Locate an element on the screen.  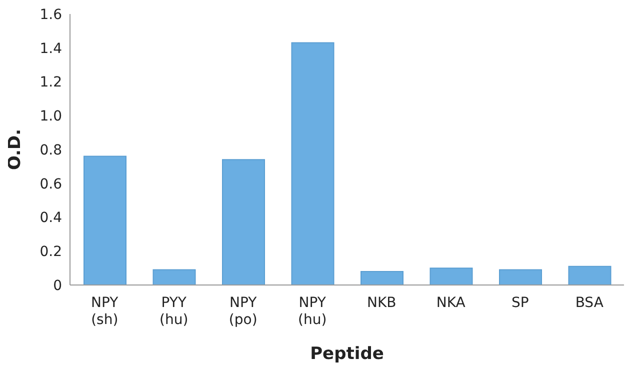
x-tick-label: SP is located at coordinates (520, 303).